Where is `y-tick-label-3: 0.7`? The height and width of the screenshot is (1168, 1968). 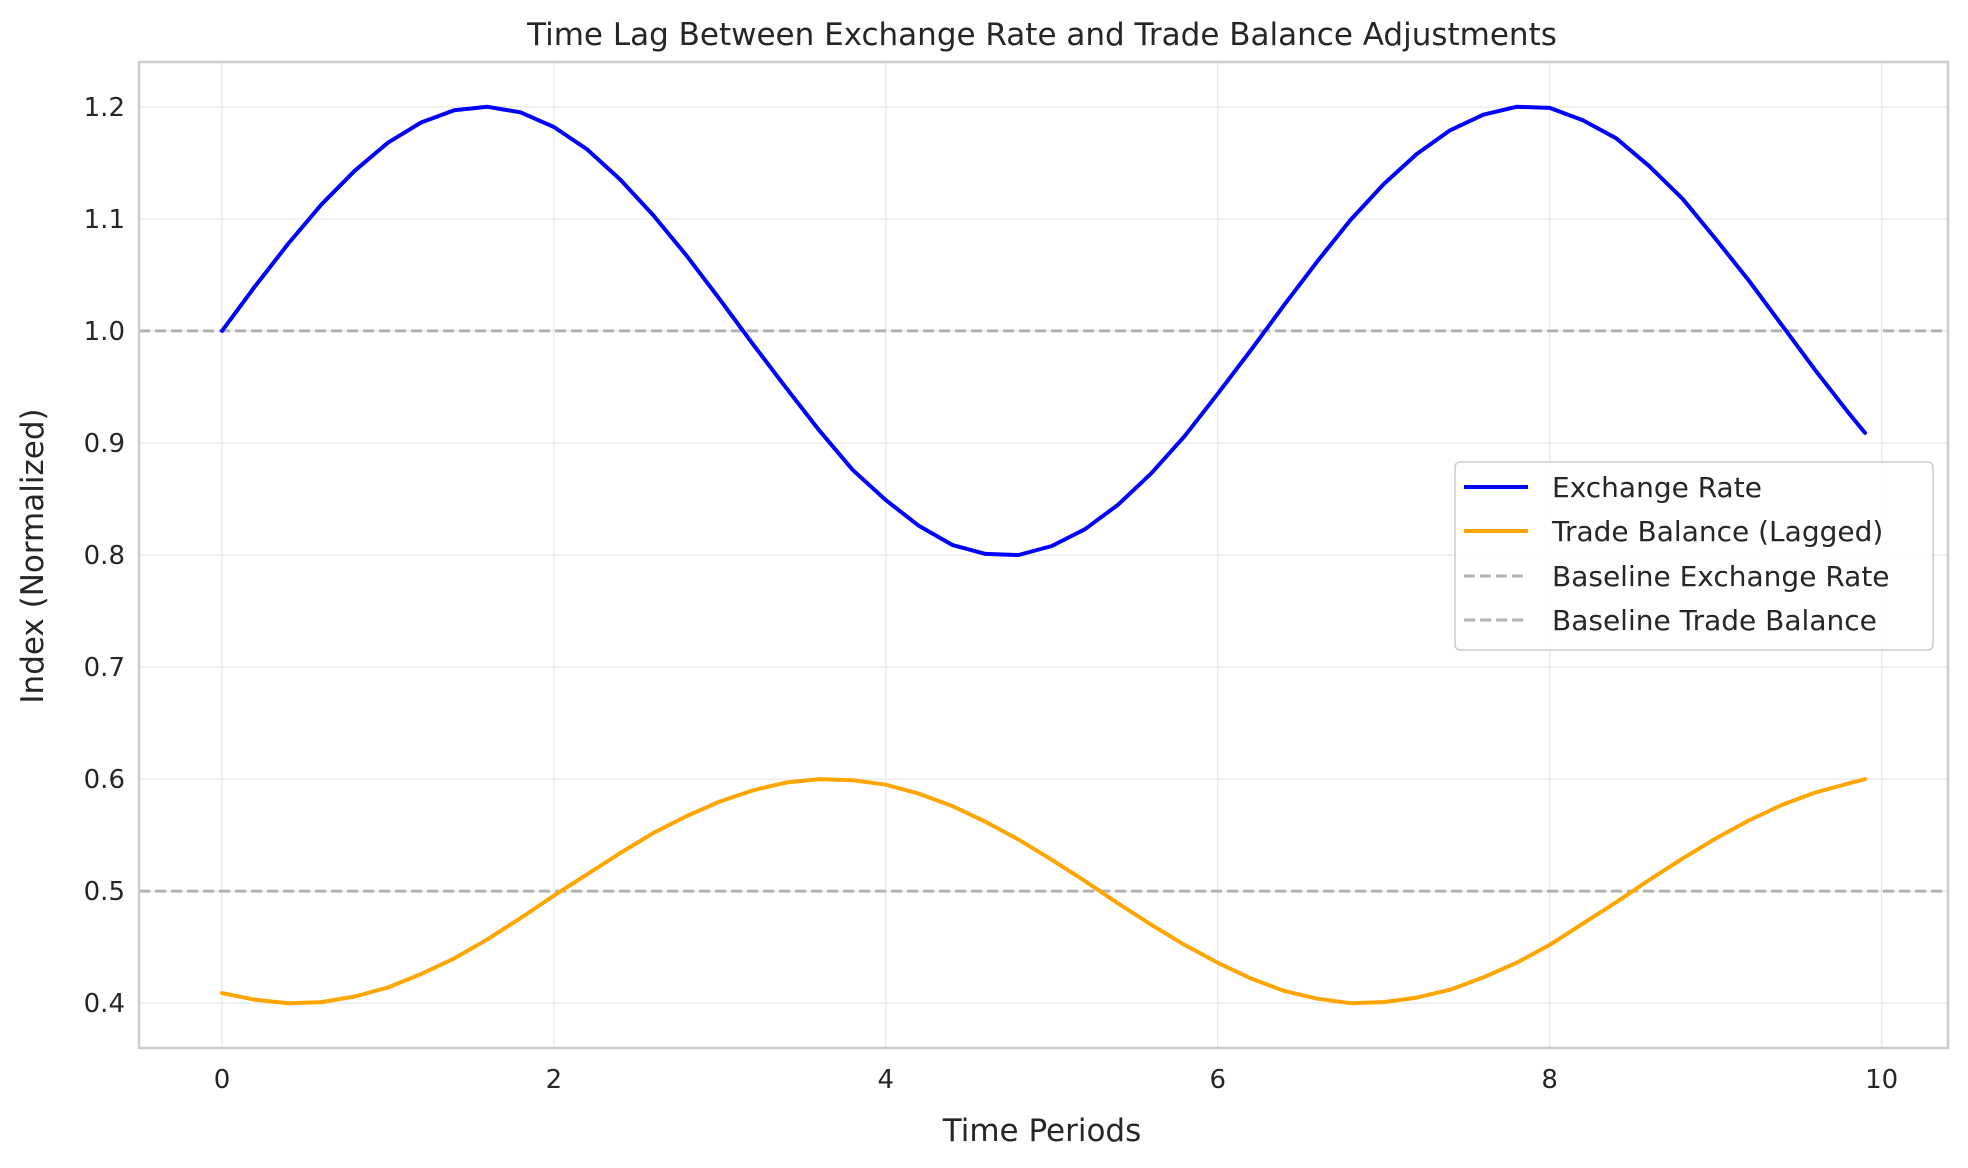 y-tick-label-3: 0.7 is located at coordinates (104, 668).